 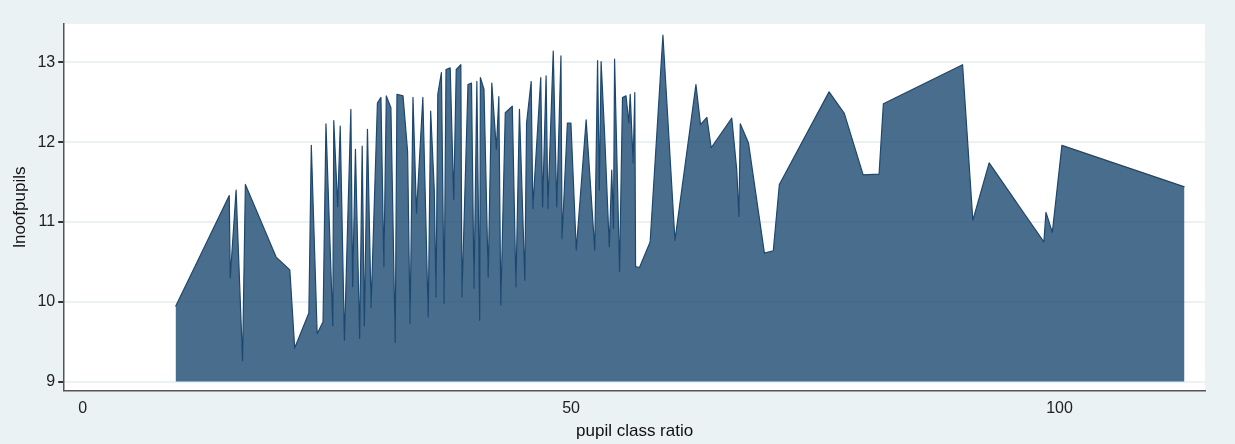 What do you see at coordinates (571, 408) in the screenshot?
I see `x-tick-label: 50` at bounding box center [571, 408].